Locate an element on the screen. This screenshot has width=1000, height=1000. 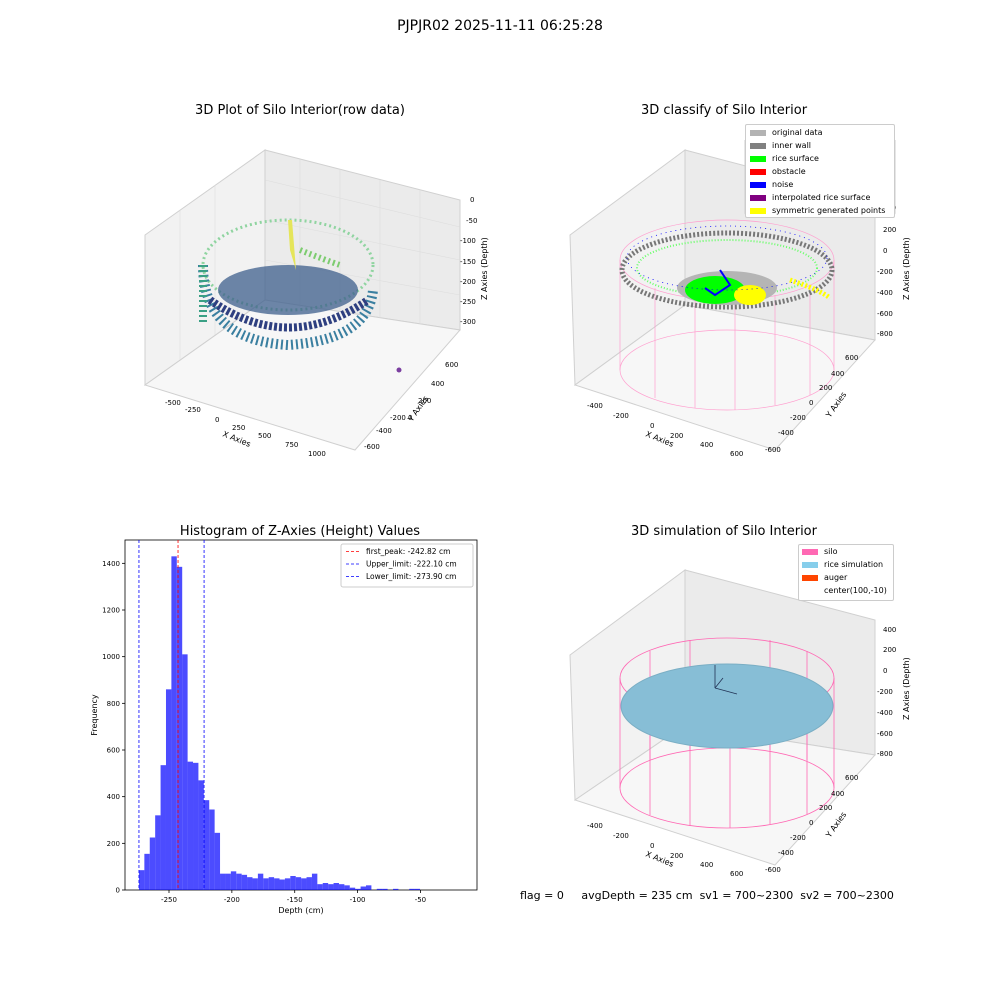
classify-legend-label: interpolated rice surface is located at coordinates (821, 197).